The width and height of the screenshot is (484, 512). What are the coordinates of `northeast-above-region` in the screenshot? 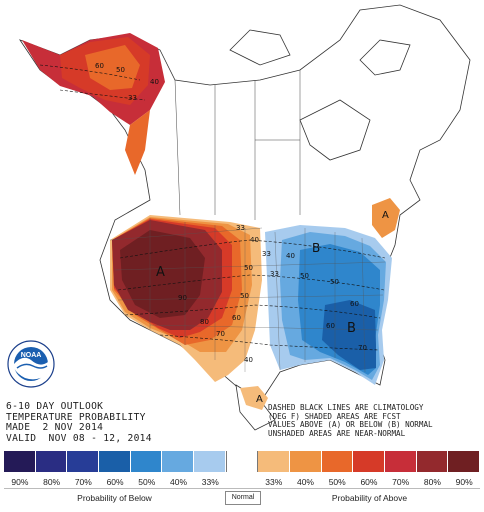 It's located at (386, 218).